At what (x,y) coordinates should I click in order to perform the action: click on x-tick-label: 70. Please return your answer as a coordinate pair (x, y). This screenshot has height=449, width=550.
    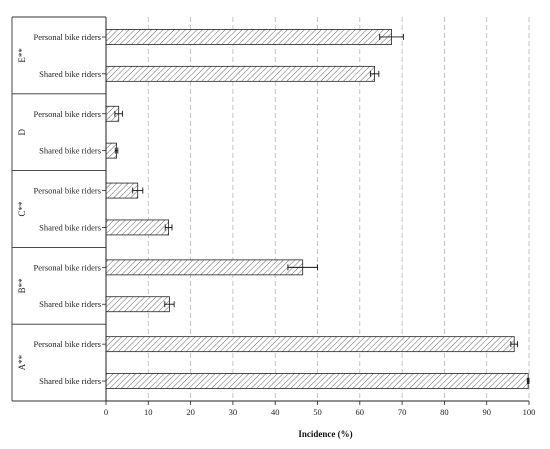
    Looking at the image, I should click on (402, 412).